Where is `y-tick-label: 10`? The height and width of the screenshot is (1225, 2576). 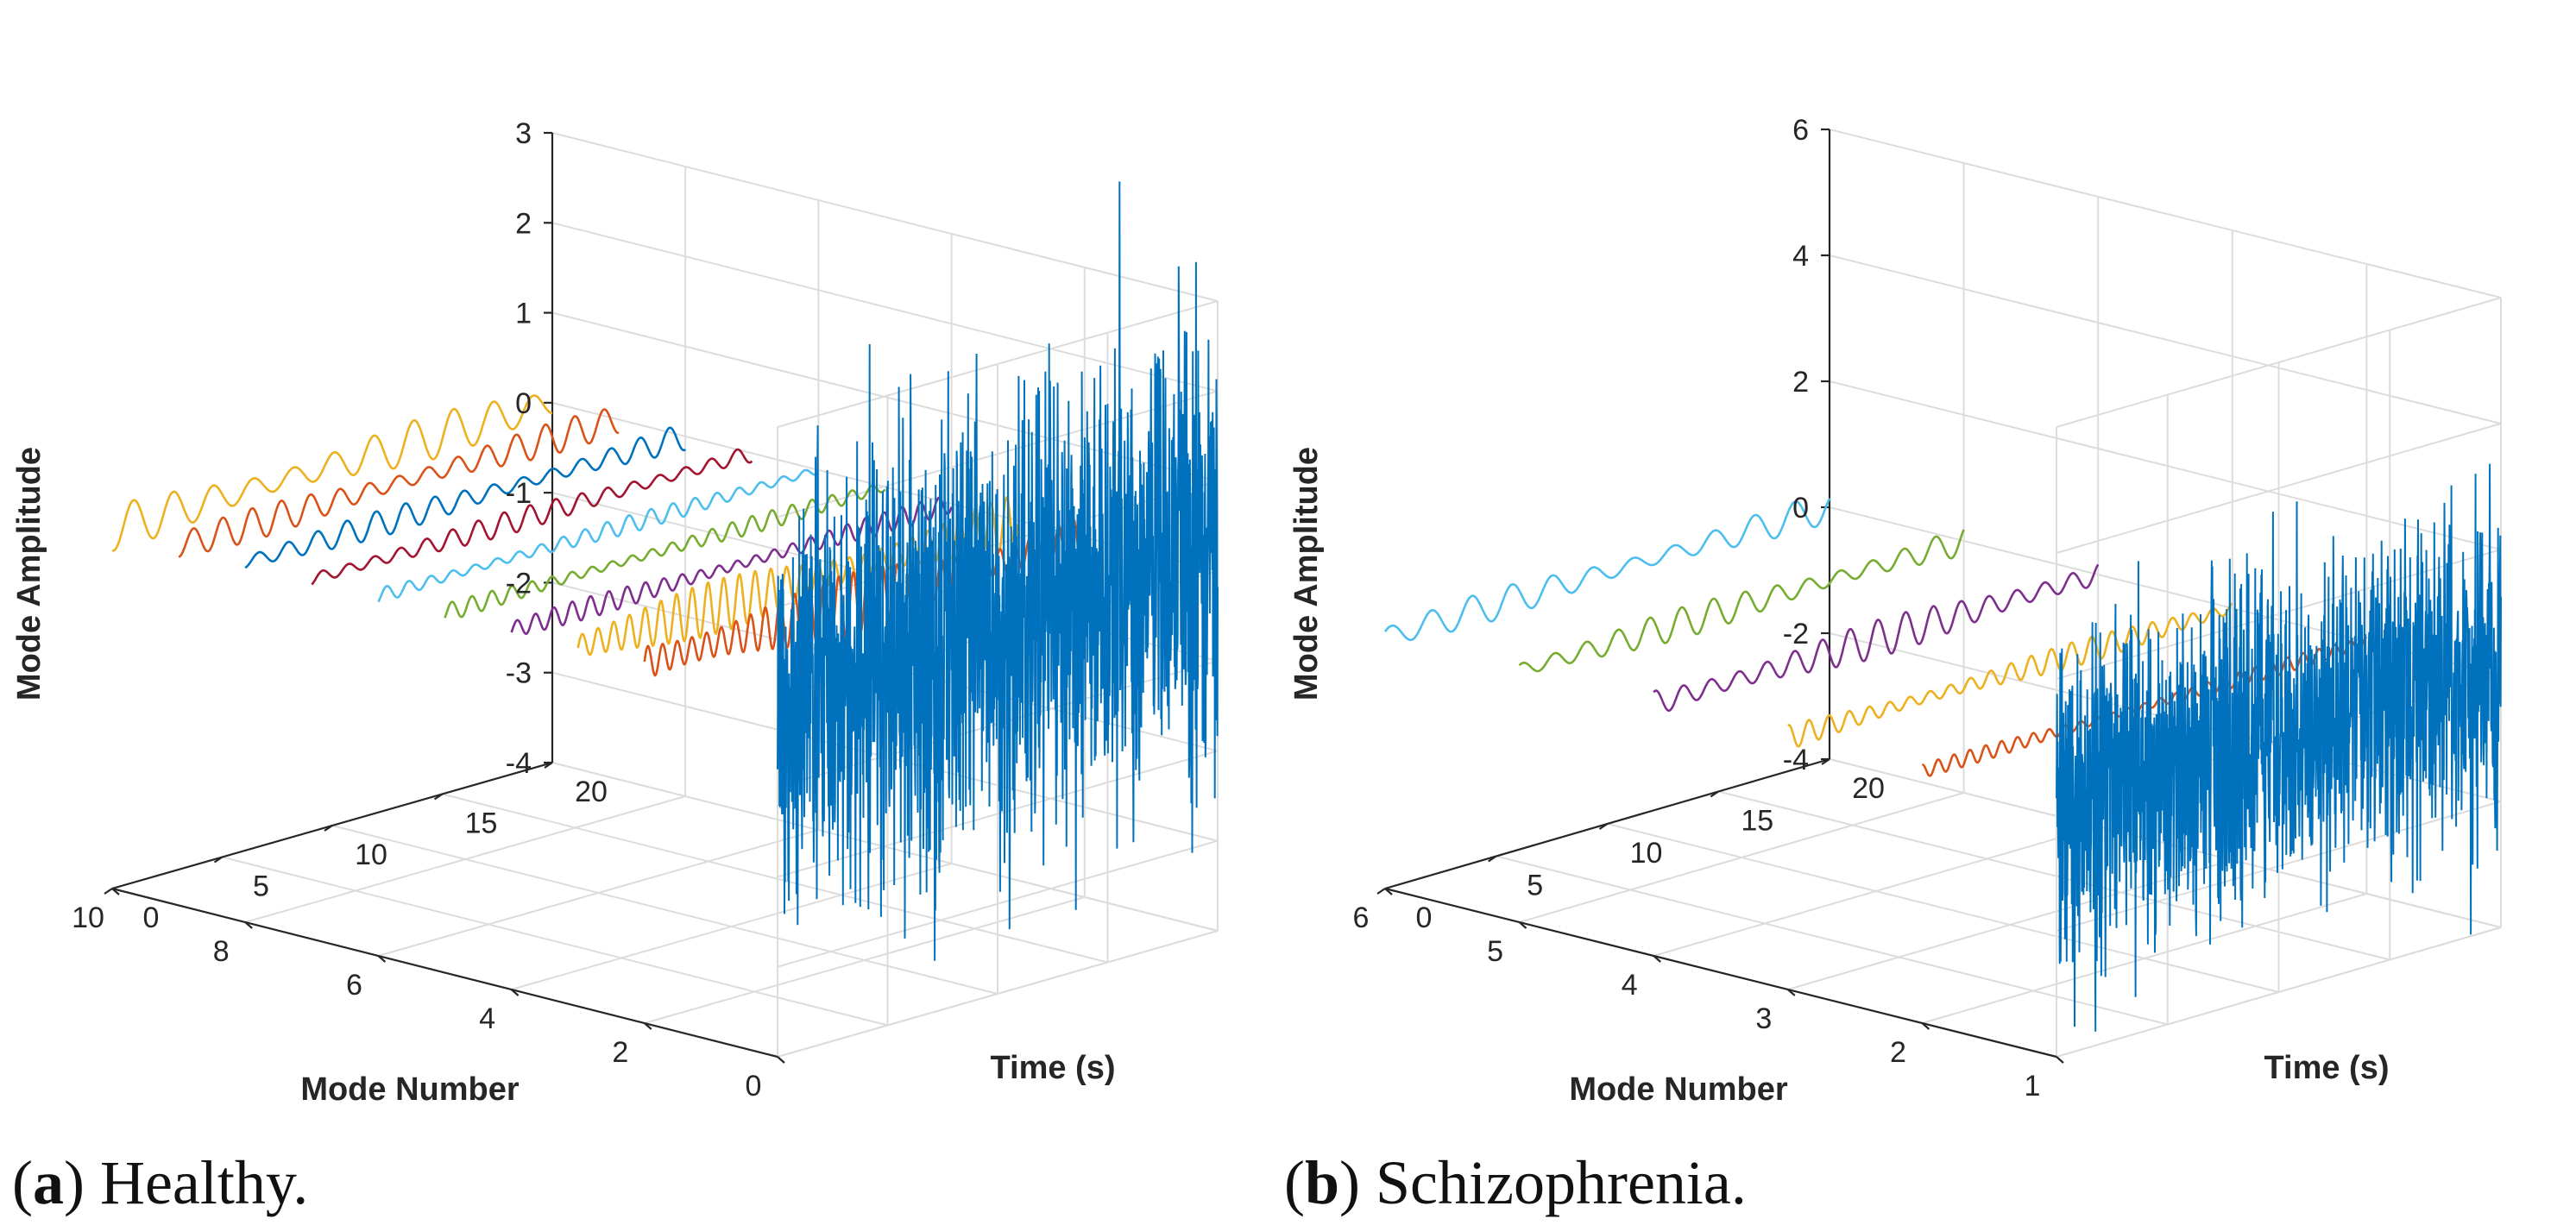 y-tick-label: 10 is located at coordinates (88, 917).